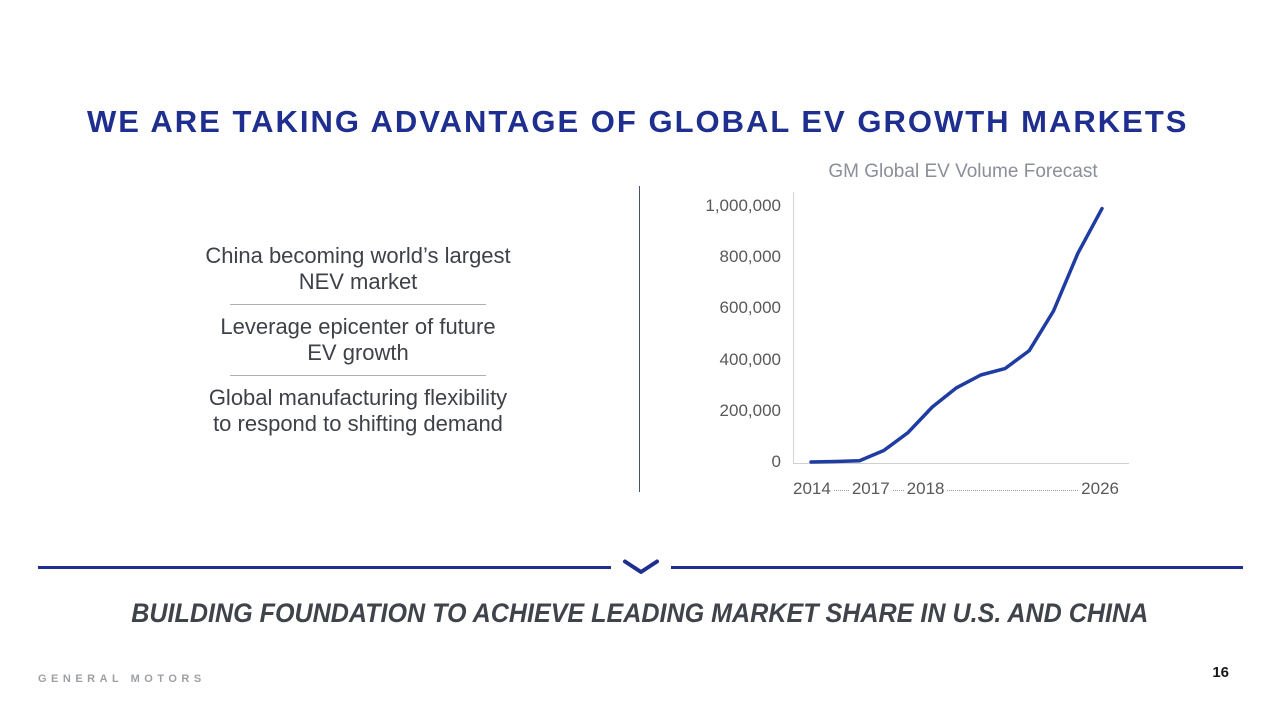  I want to click on rule-line-right, so click(956, 567).